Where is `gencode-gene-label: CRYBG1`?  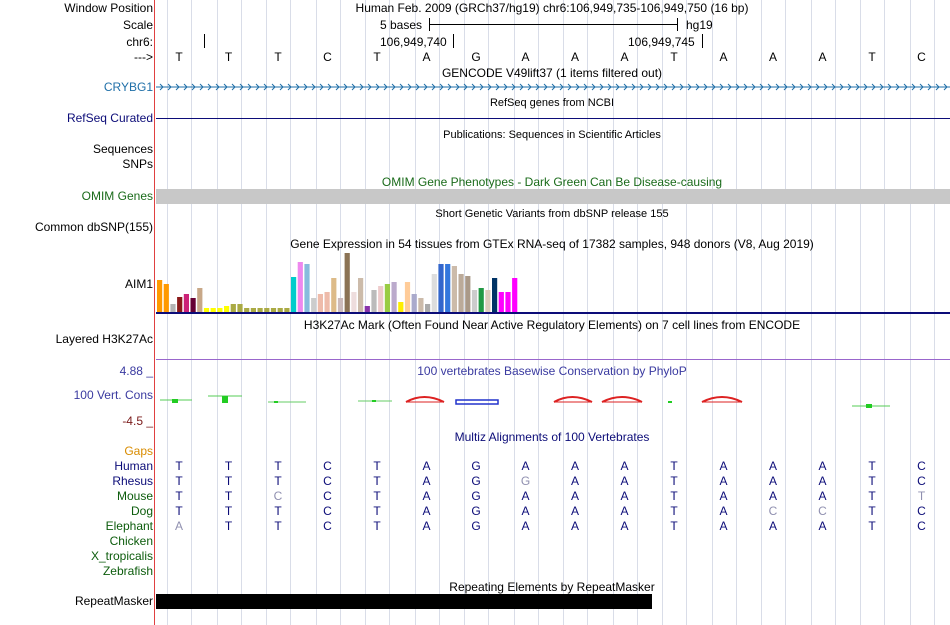 gencode-gene-label: CRYBG1 is located at coordinates (128, 87).